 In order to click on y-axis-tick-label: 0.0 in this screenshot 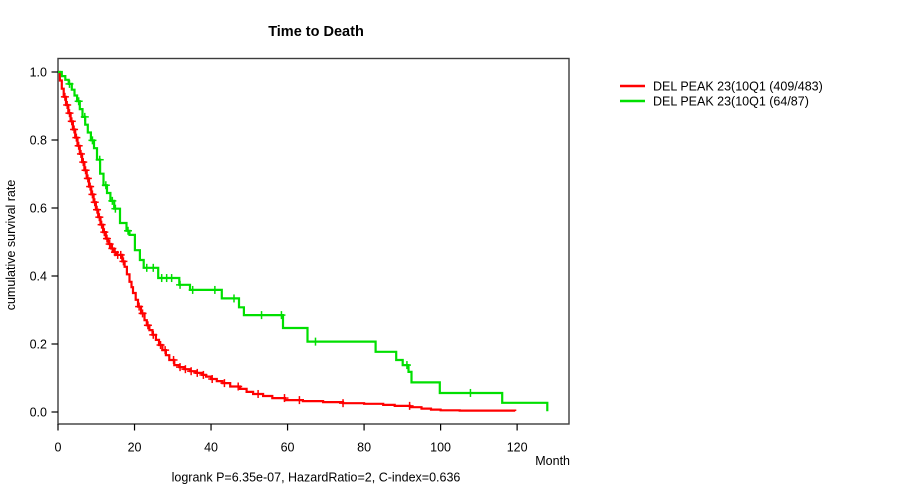, I will do `click(38, 412)`.